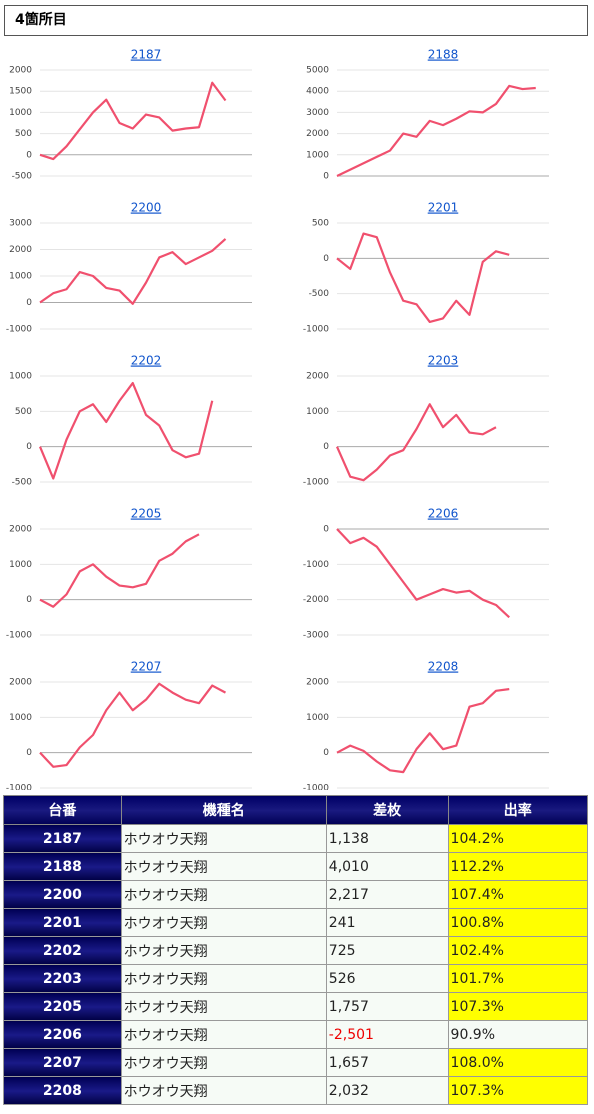 The height and width of the screenshot is (1114, 594). What do you see at coordinates (443, 208) in the screenshot?
I see `chart-title: 2201` at bounding box center [443, 208].